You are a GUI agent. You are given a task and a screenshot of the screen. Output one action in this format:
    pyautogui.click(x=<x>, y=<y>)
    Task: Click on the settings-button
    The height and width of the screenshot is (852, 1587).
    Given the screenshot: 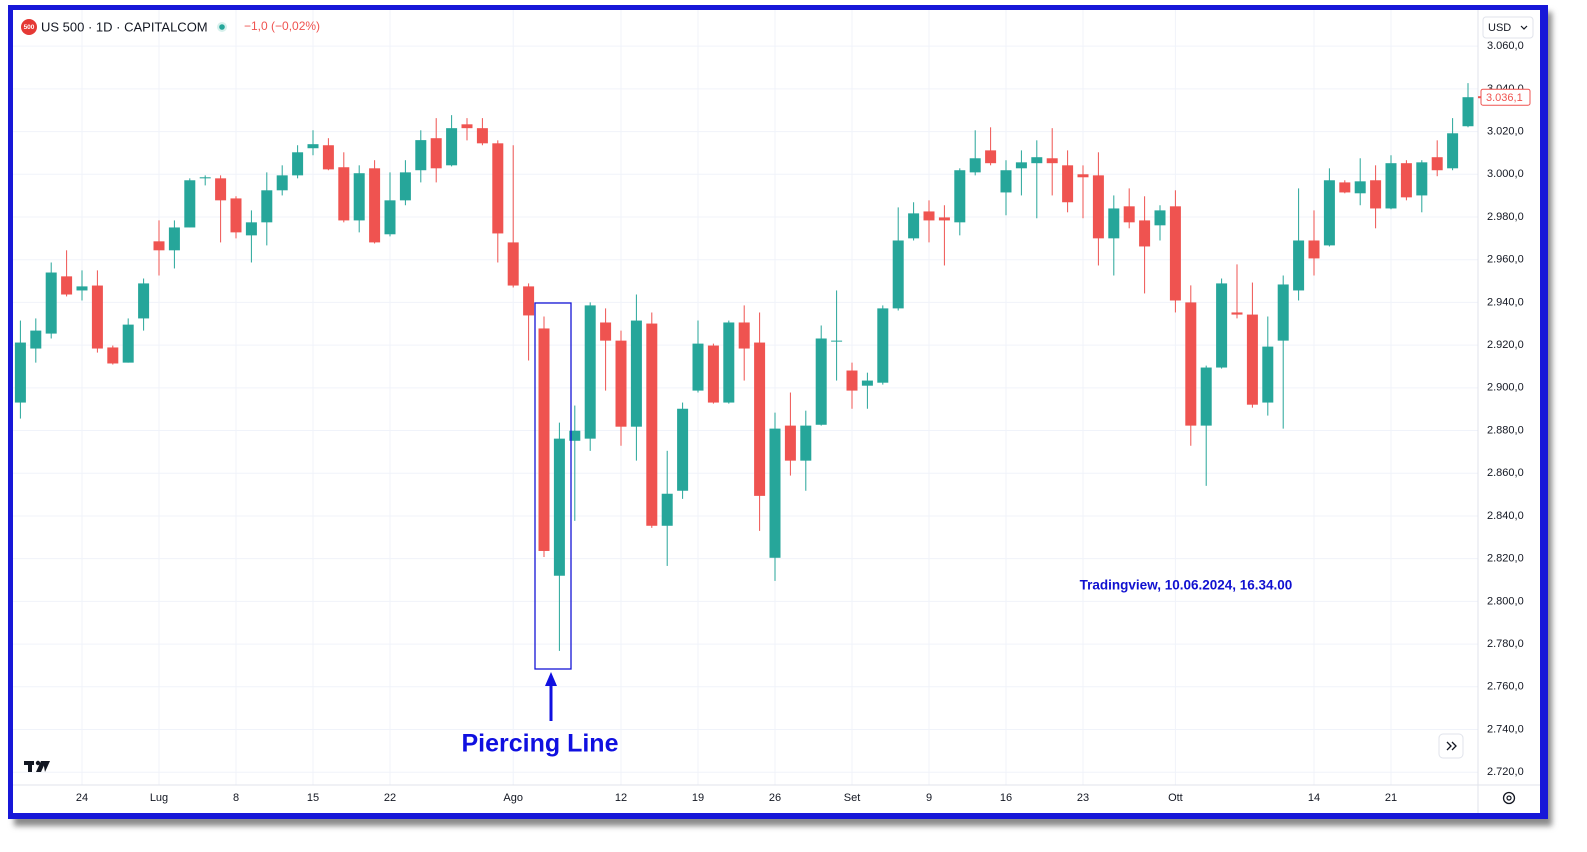 What is the action you would take?
    pyautogui.click(x=1509, y=798)
    